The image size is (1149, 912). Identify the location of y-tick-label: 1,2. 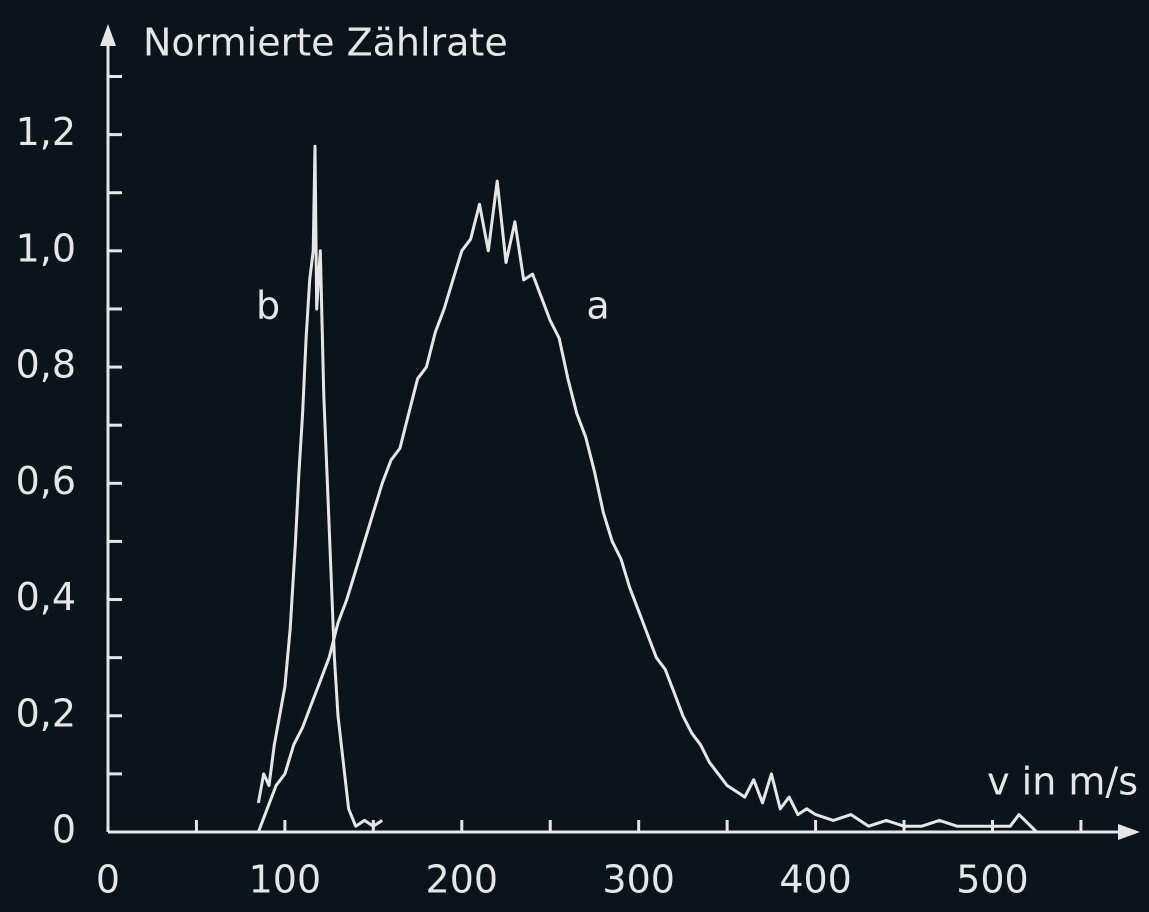
(46, 132).